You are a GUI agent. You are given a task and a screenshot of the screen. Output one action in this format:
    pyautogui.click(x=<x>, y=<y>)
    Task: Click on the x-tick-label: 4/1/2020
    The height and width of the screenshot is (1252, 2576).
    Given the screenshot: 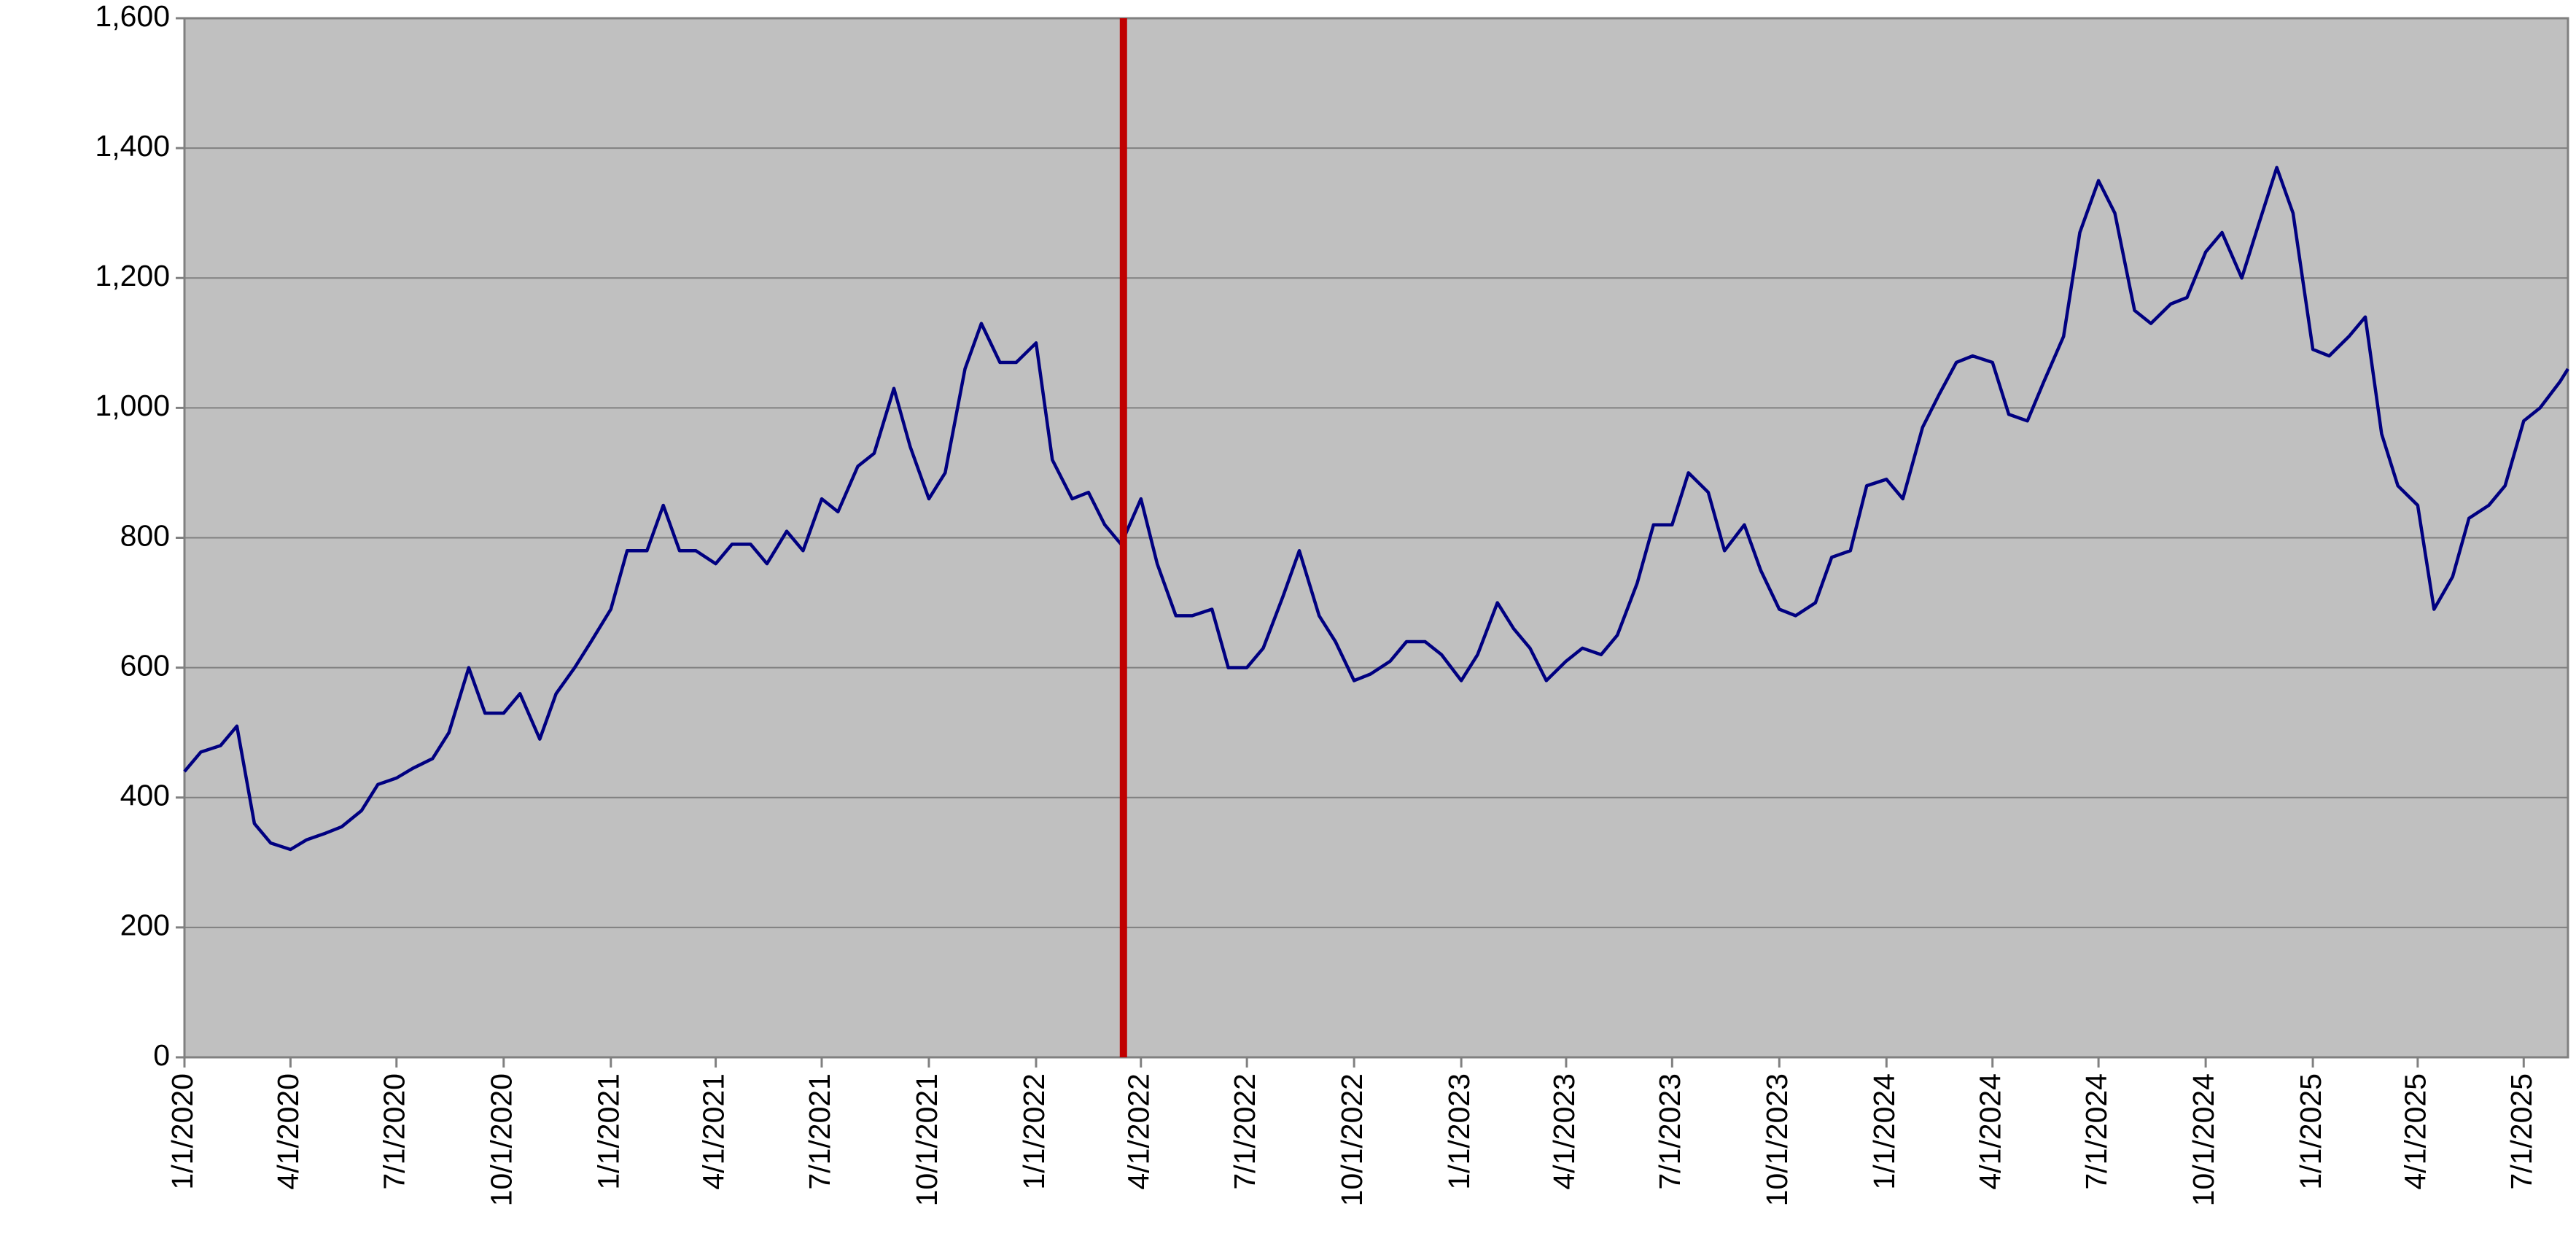 What is the action you would take?
    pyautogui.click(x=288, y=1131)
    